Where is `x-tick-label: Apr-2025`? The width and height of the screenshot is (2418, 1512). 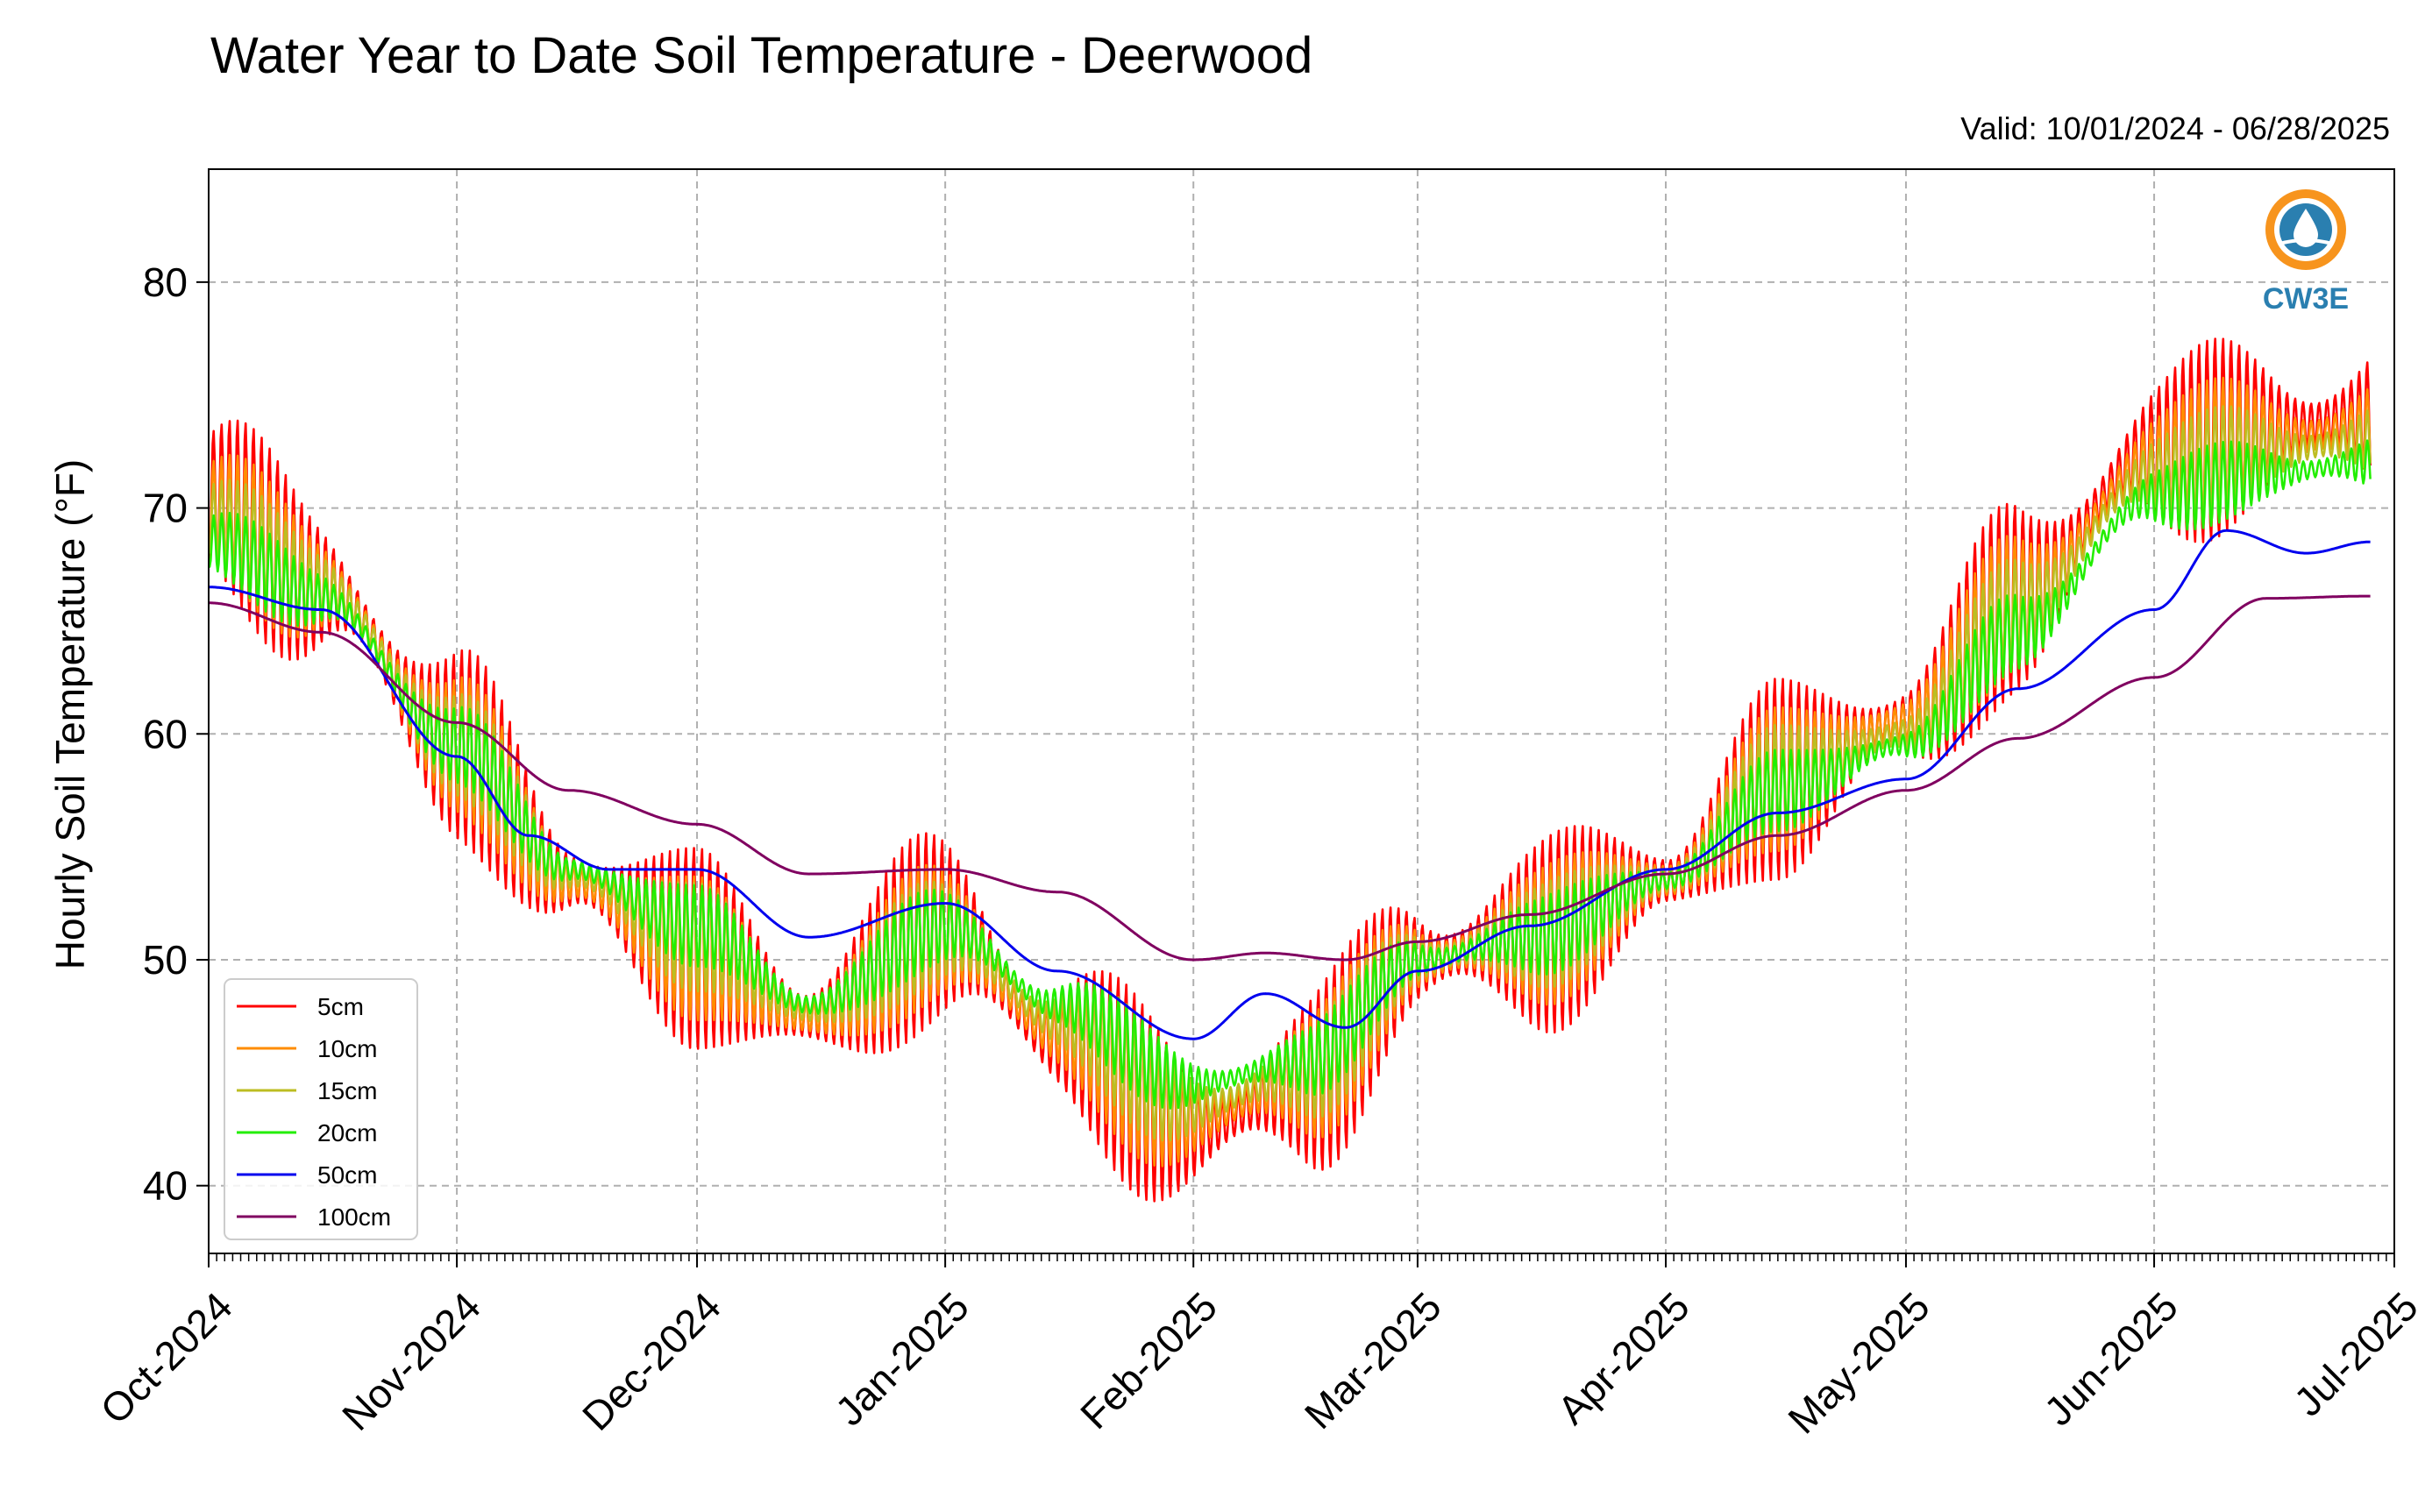 x-tick-label: Apr-2025 is located at coordinates (1623, 1358).